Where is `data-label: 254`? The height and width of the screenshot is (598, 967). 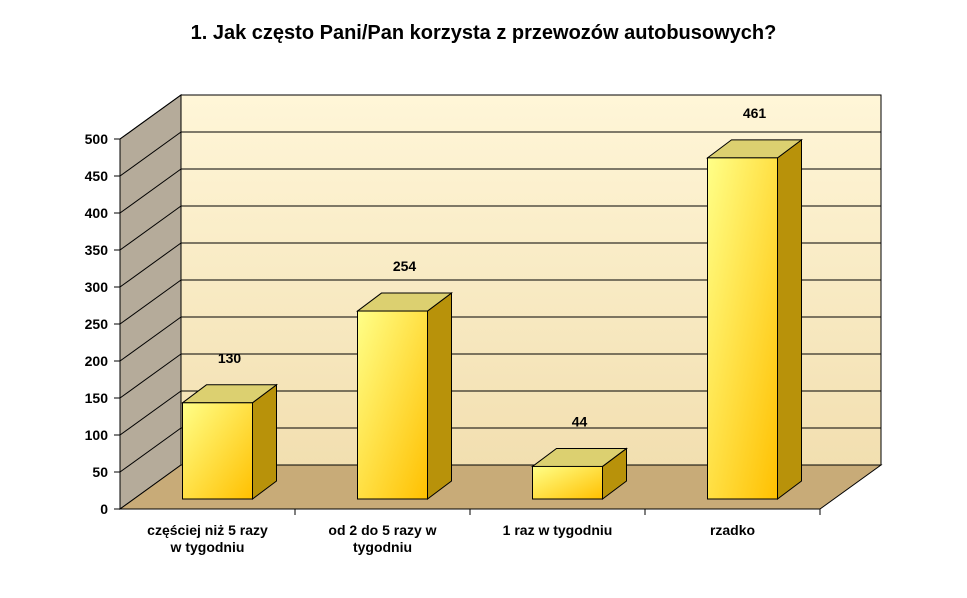 data-label: 254 is located at coordinates (405, 266).